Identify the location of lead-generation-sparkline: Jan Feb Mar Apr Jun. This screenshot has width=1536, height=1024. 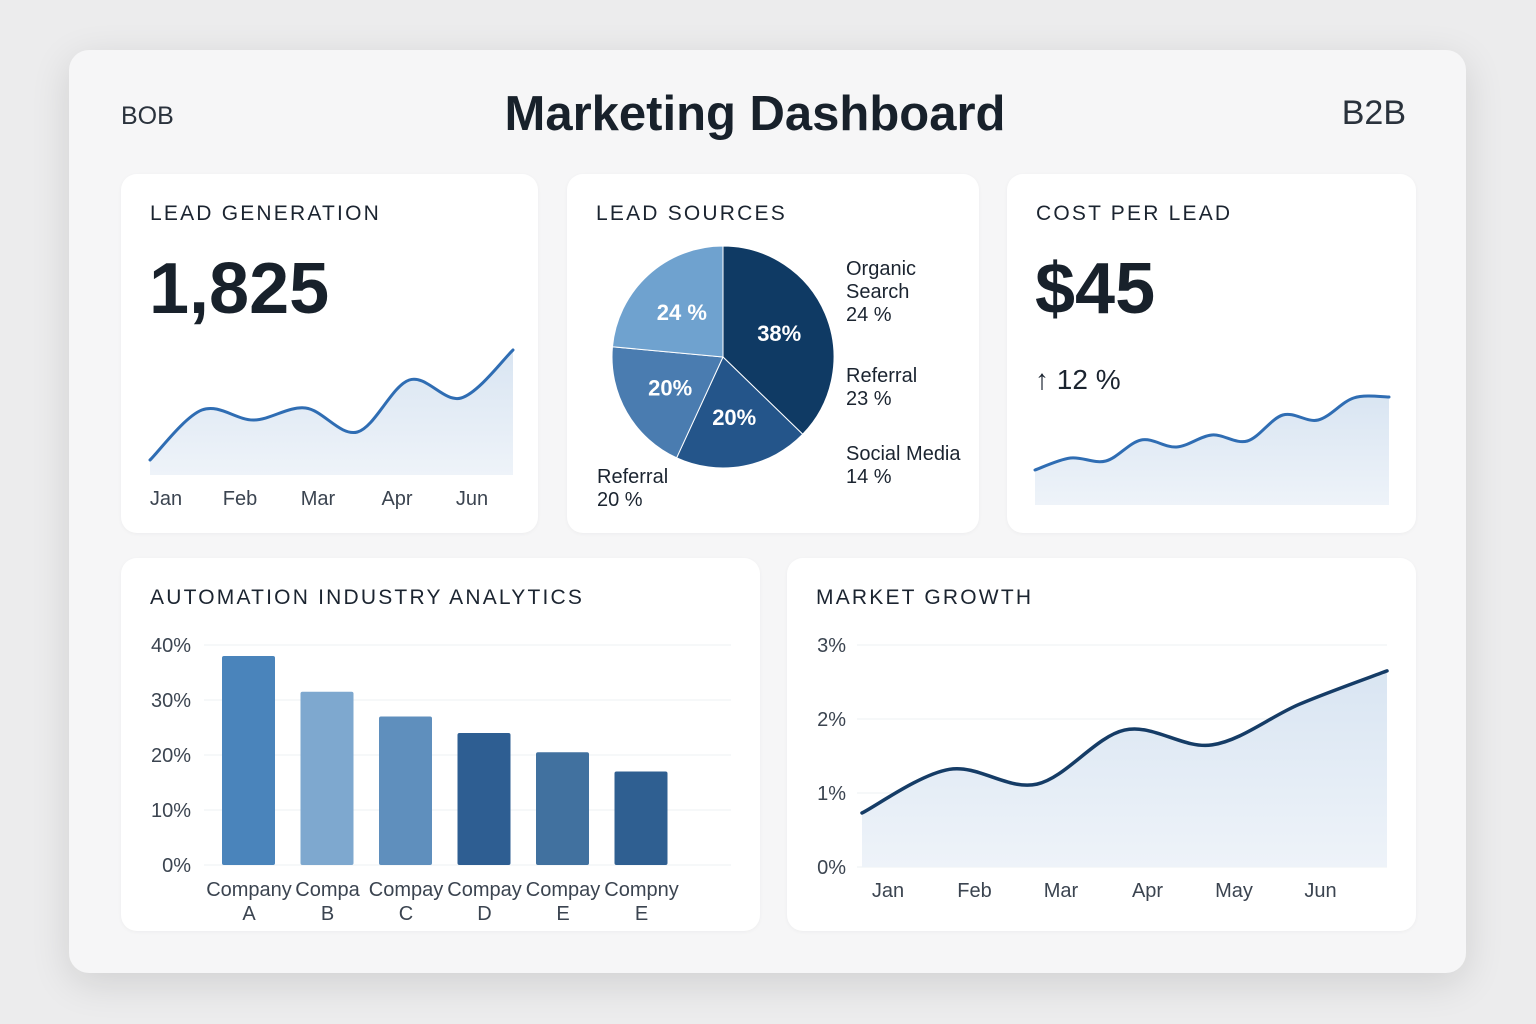
(331, 429).